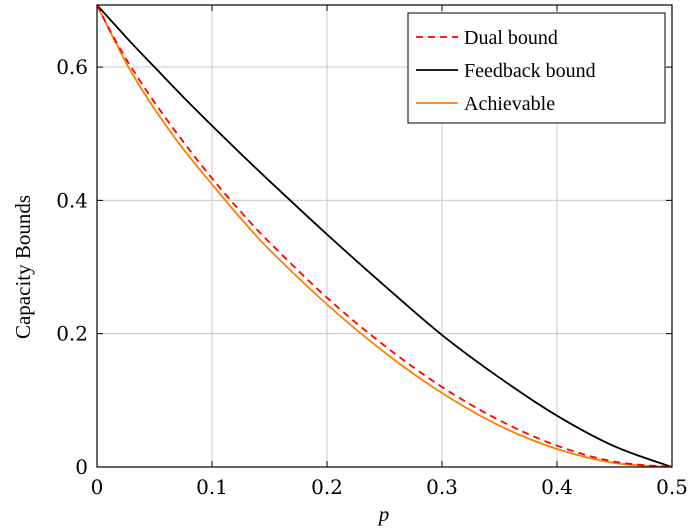  Describe the element at coordinates (509, 104) in the screenshot. I see `legend-label-achievable: Achievable` at that location.